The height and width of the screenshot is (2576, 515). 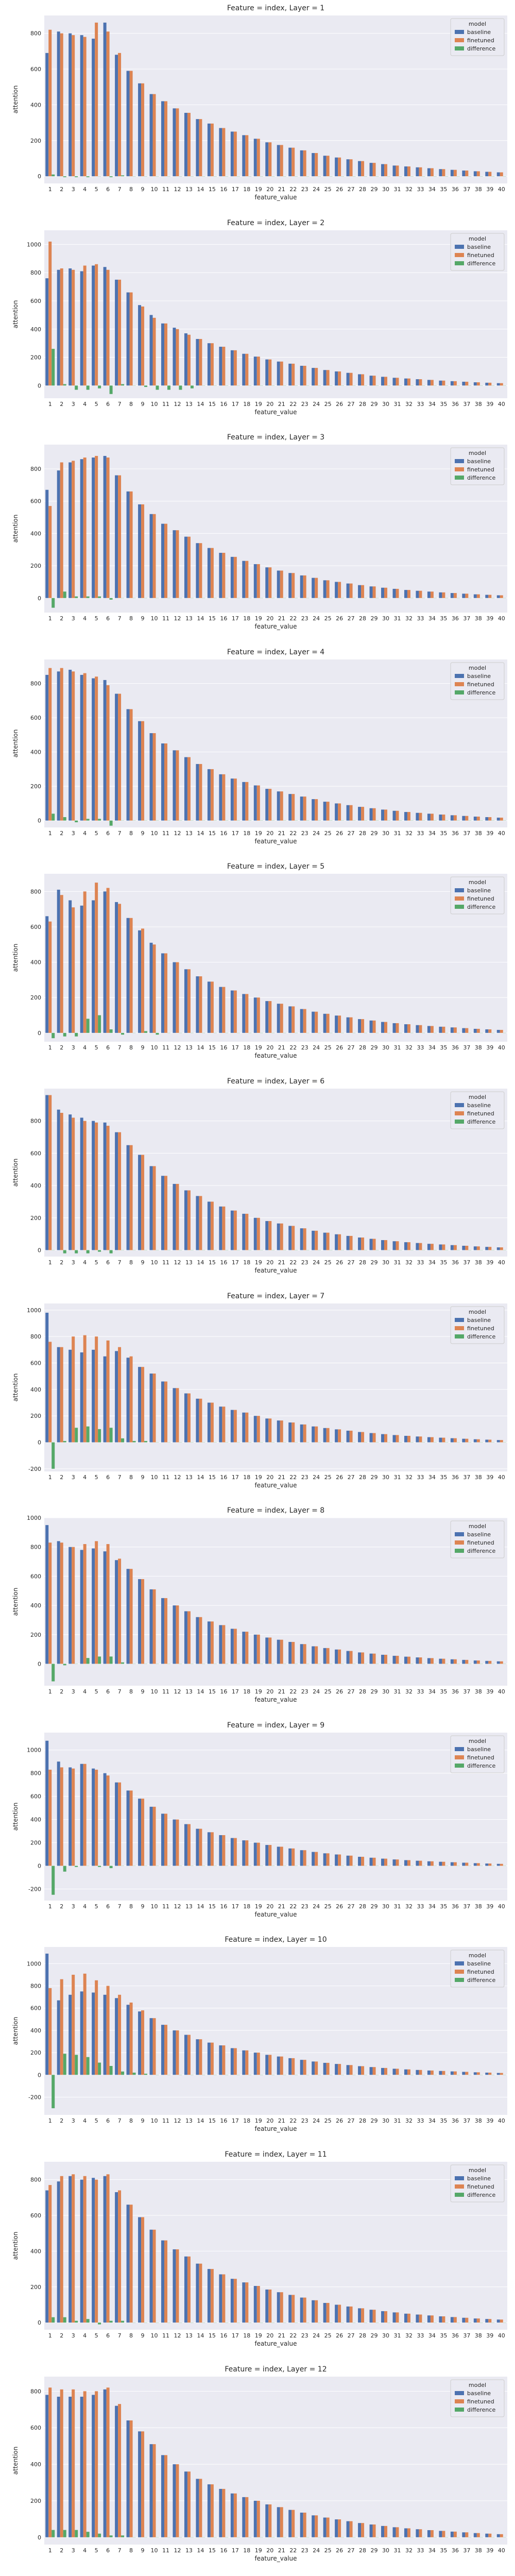 What do you see at coordinates (73, 404) in the screenshot?
I see `x-tick-label: 3` at bounding box center [73, 404].